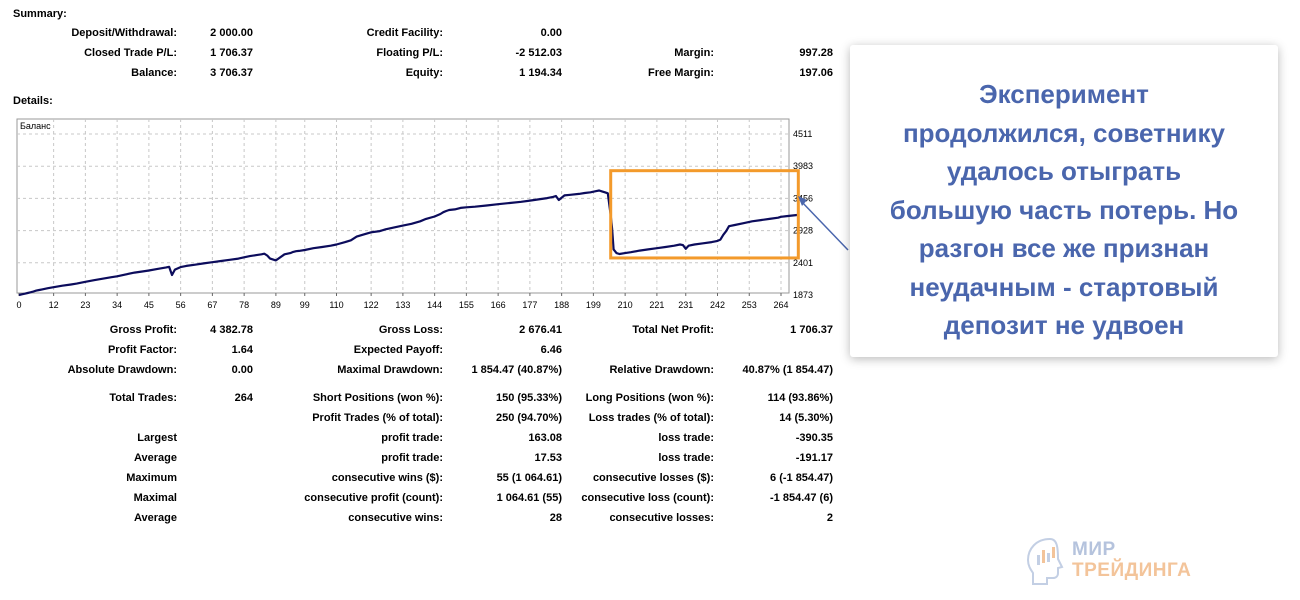 This screenshot has width=1300, height=600. I want to click on expected-payoff-label: Expected Payoff:, so click(398, 350).